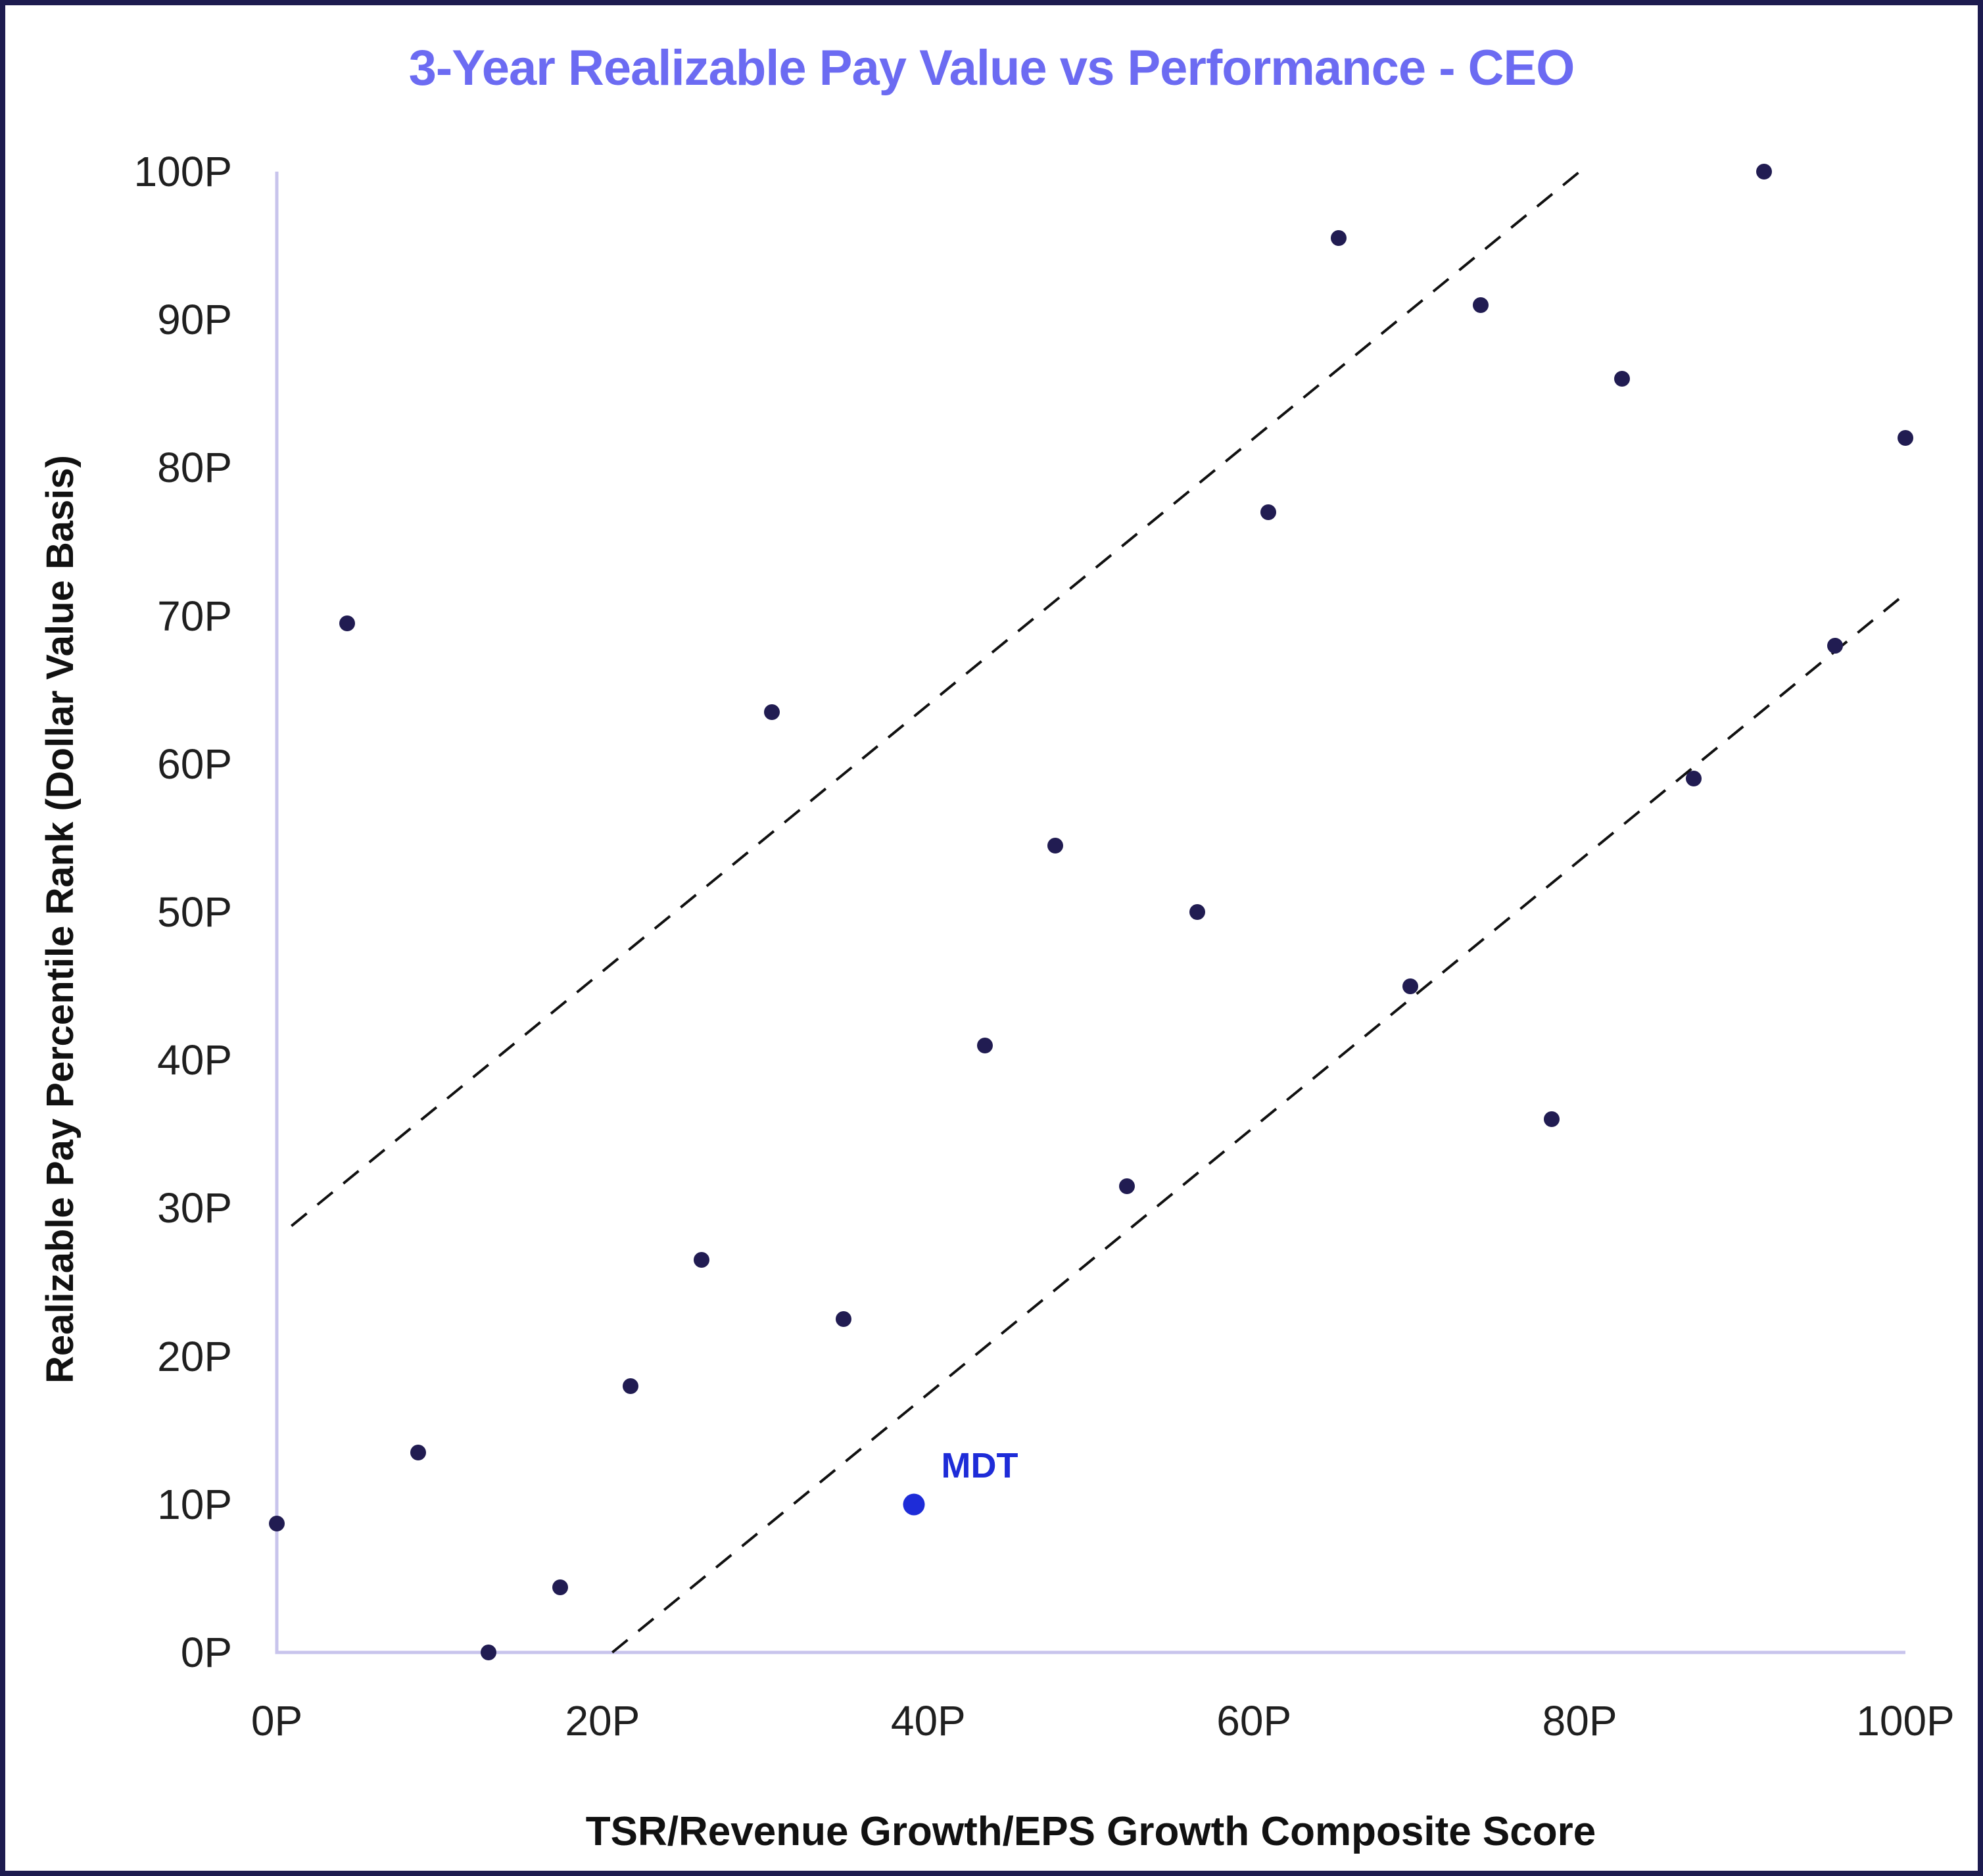  Describe the element at coordinates (1905, 1720) in the screenshot. I see `x-tick-label-100P: 100P` at that location.